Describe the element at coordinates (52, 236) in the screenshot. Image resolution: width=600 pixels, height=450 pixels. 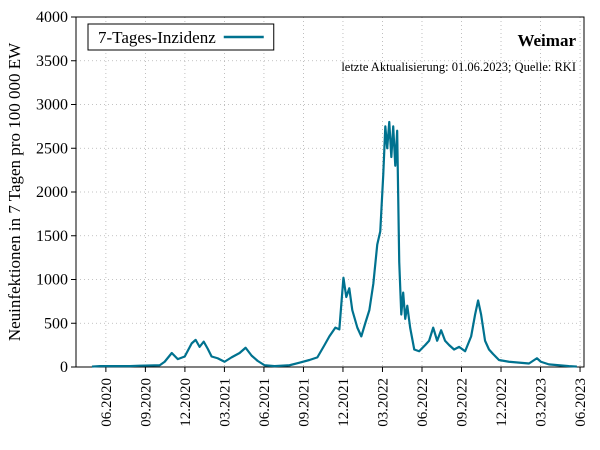
I see `y-tick-label: 1500` at that location.